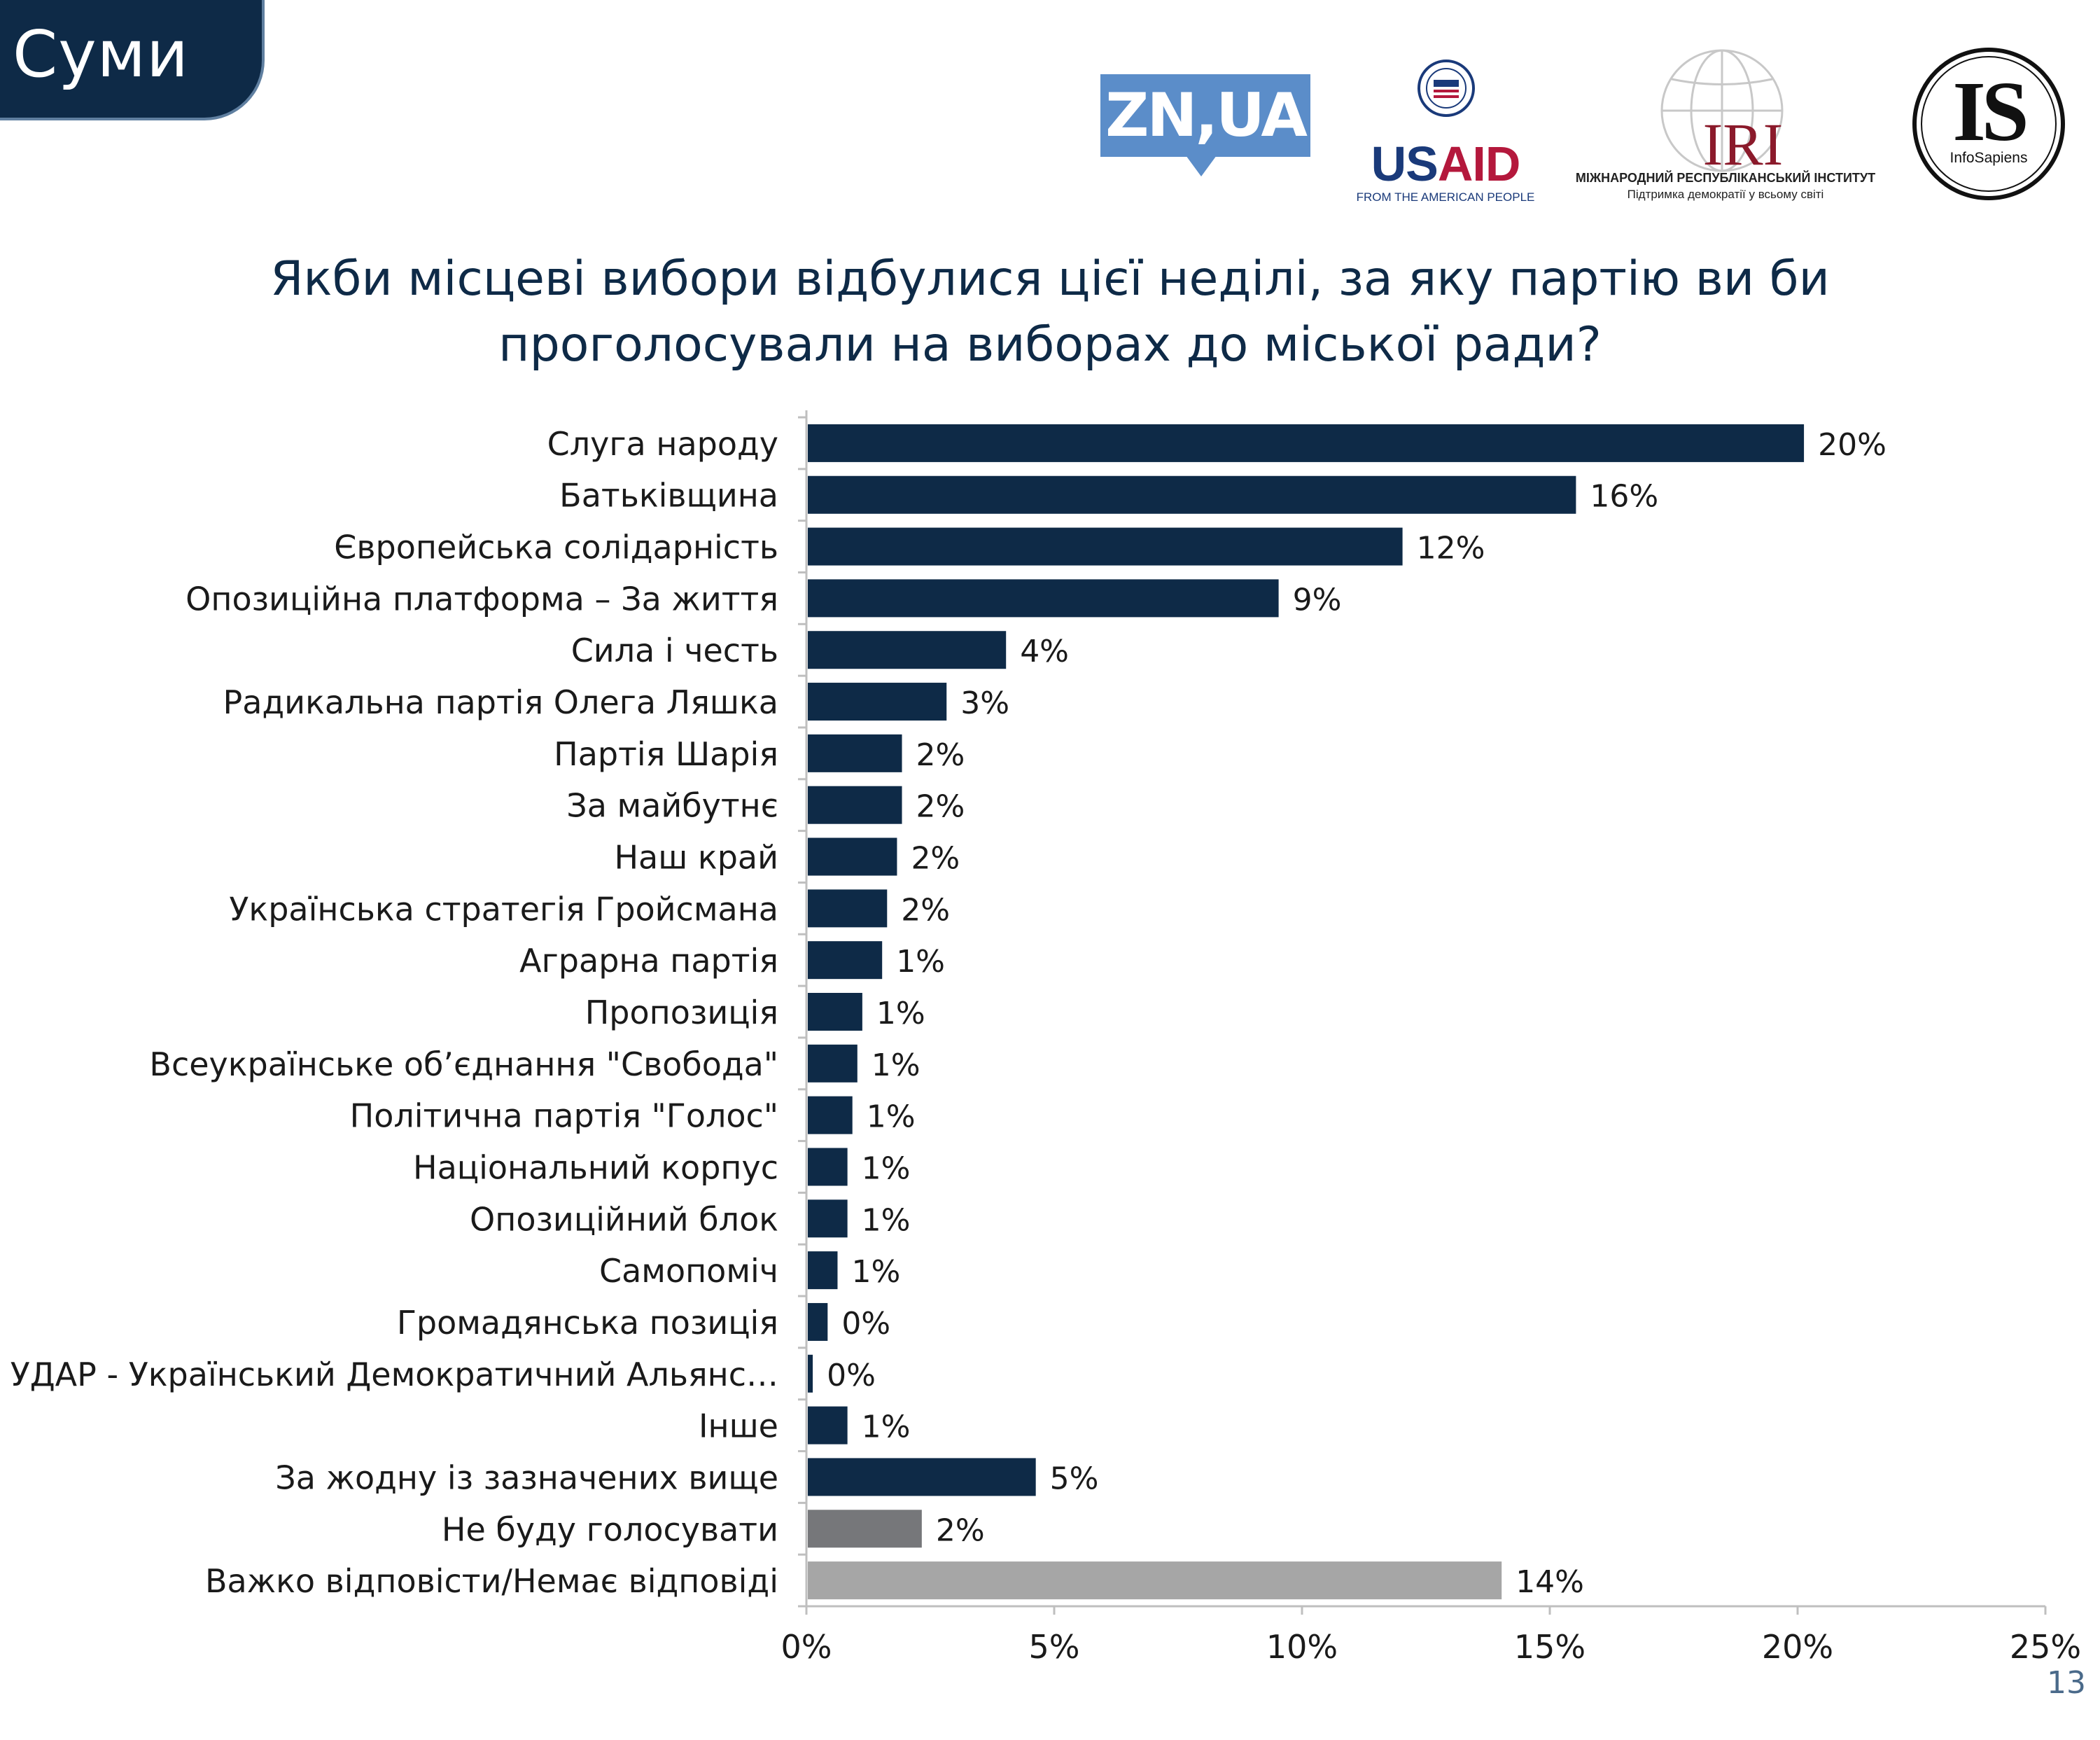  I want to click on x-tick-label: 5%, so click(1054, 1647).